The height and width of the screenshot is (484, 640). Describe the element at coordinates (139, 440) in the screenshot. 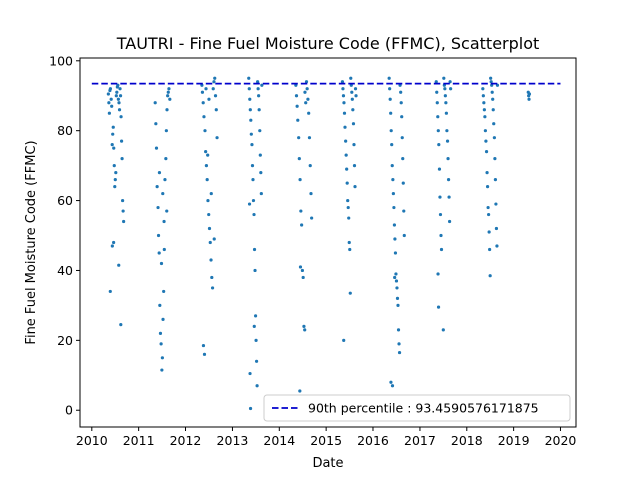

I see `x-tick-label: 2011` at that location.